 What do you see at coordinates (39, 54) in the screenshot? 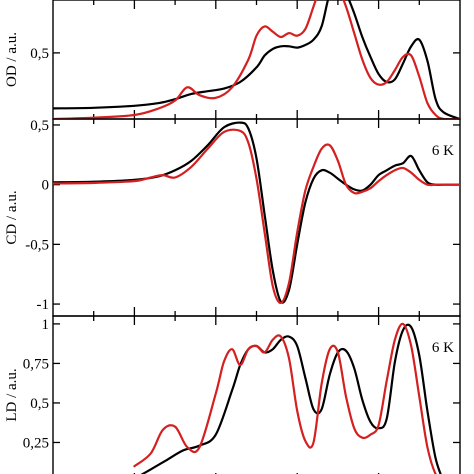
I see `od-y-tick-label: 0,5` at bounding box center [39, 54].